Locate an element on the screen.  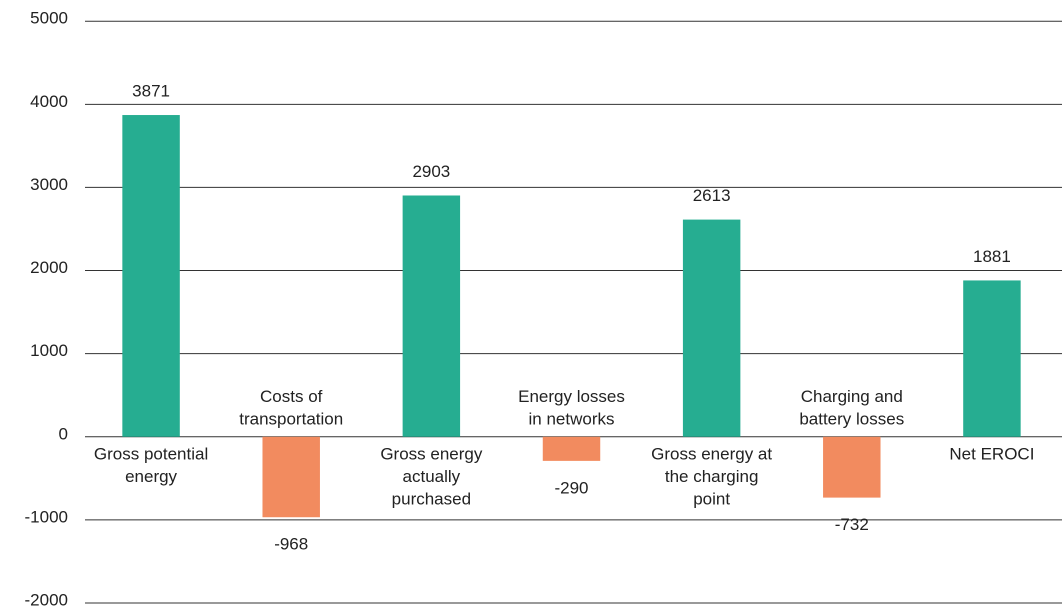
value-label: -968 is located at coordinates (291, 544).